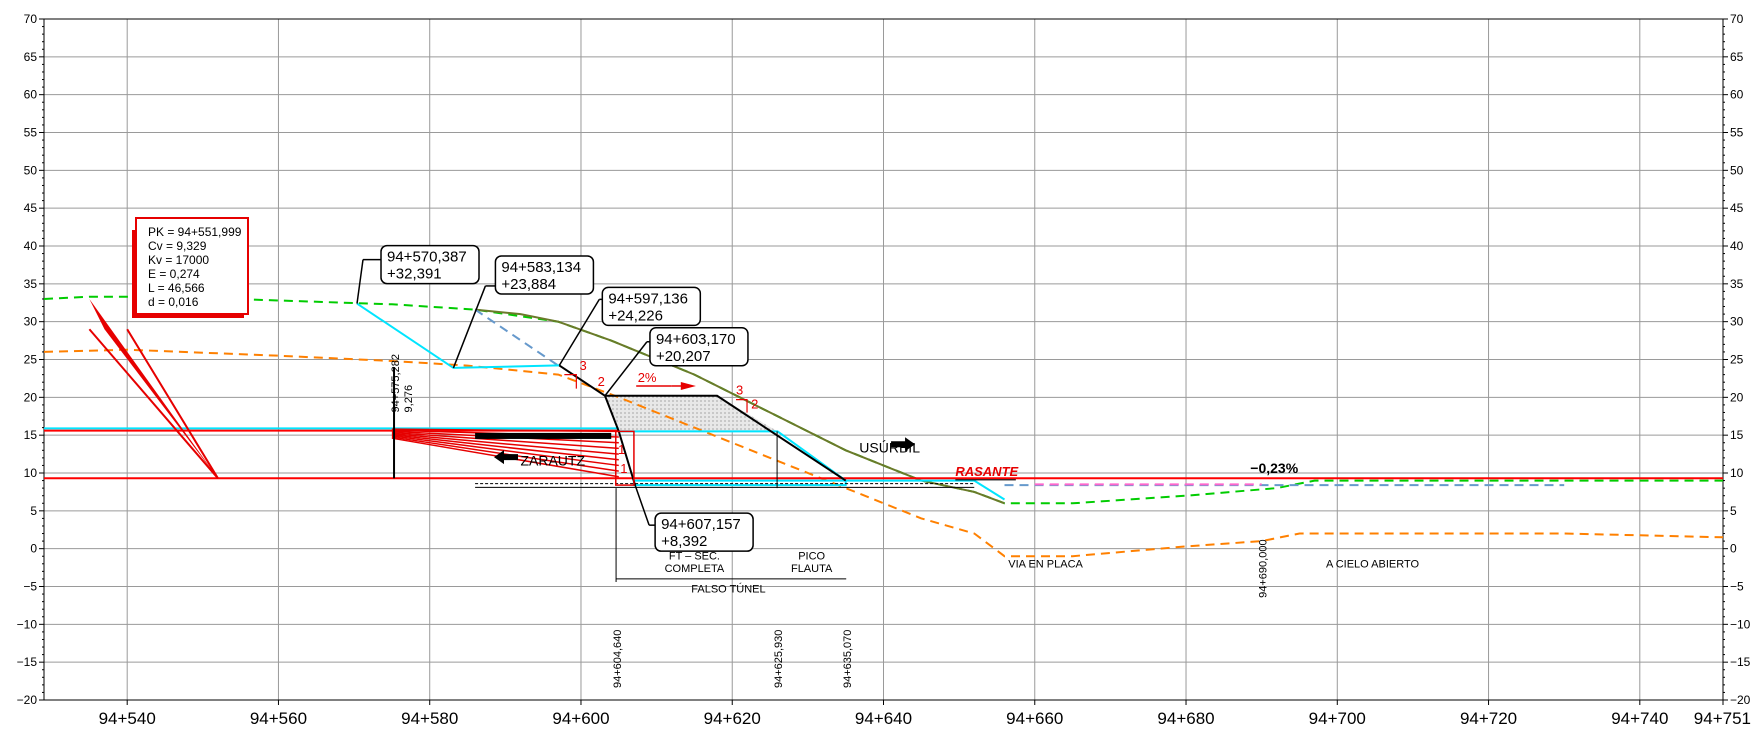 The image size is (1763, 742). I want to click on y-tick-label-right: −10, so click(1740, 624).